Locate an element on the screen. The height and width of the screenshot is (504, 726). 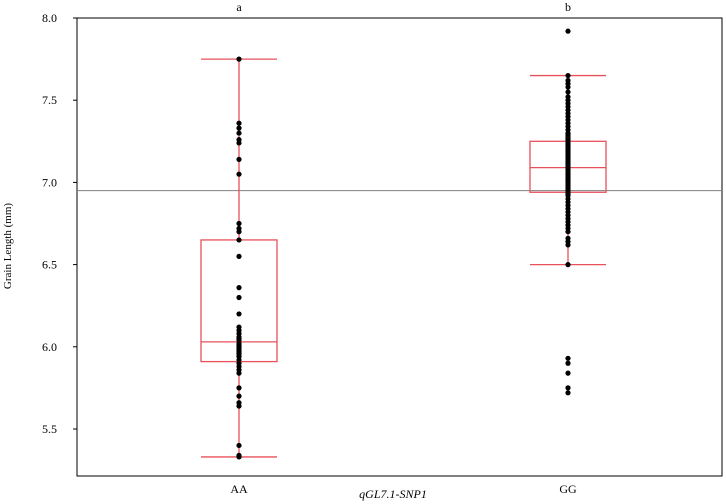
x-tick-label: GG is located at coordinates (568, 489).